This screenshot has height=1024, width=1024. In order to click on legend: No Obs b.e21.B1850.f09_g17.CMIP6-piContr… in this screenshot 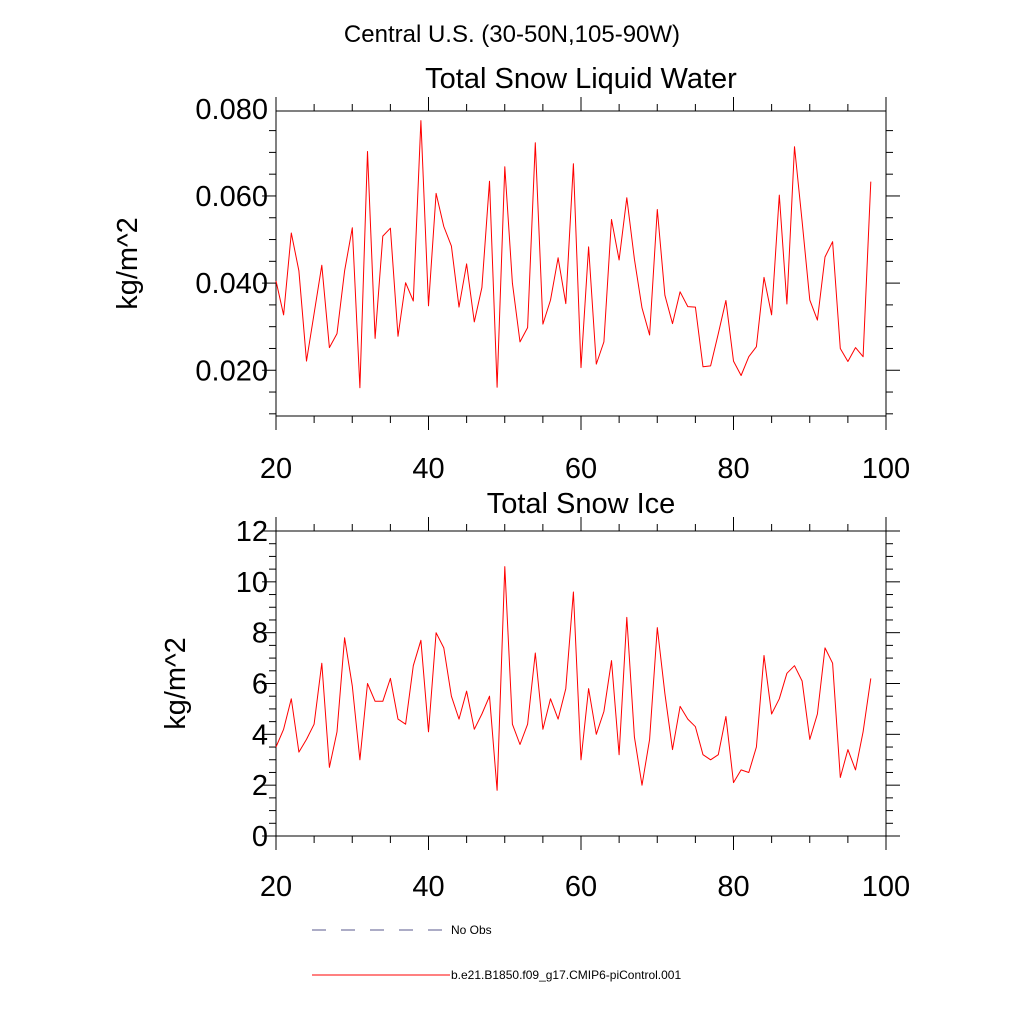, I will do `click(496, 952)`.